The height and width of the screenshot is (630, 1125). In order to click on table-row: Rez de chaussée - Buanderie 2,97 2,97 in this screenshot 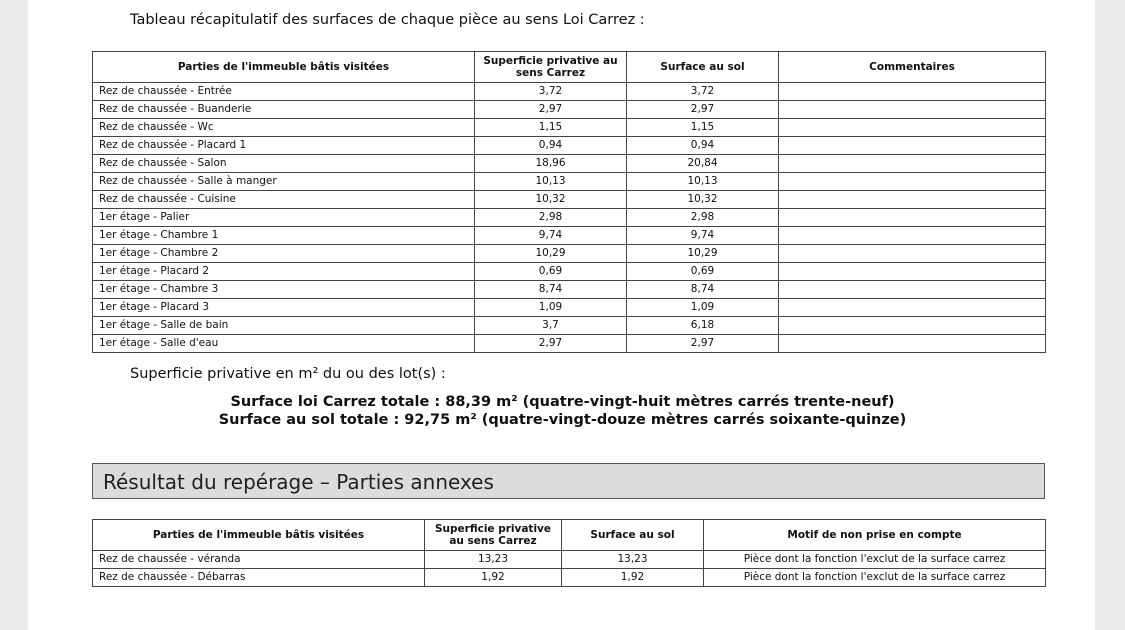, I will do `click(569, 109)`.